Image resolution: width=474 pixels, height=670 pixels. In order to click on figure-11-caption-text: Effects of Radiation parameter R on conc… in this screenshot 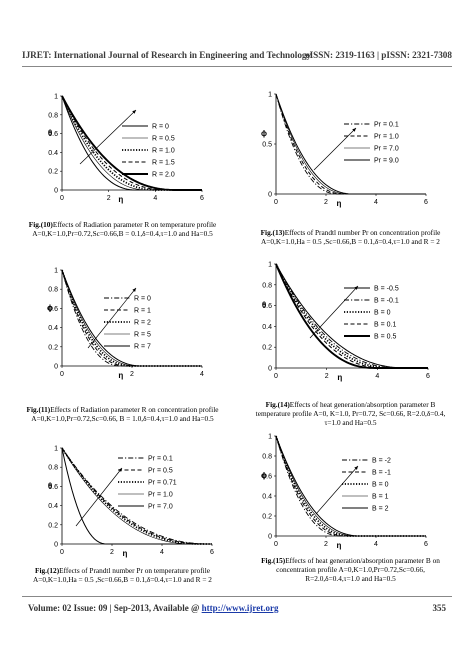, I will do `click(125, 414)`.